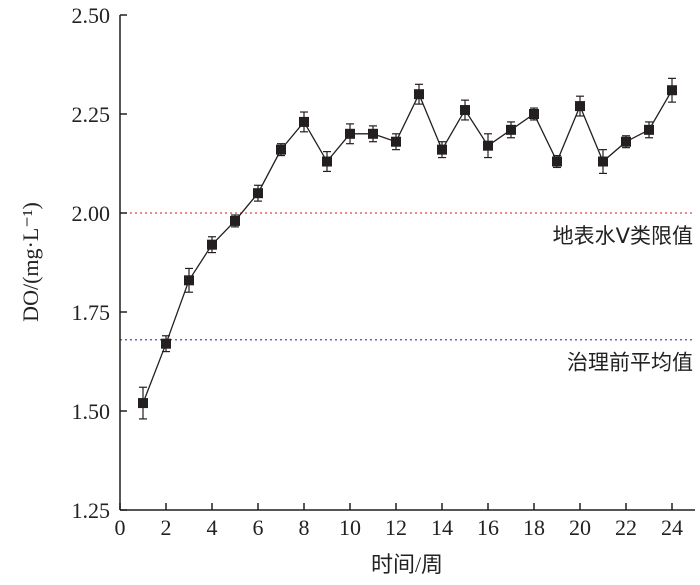 This screenshot has height=585, width=700. I want to click on y-tick-label: 1.50, so click(91, 411).